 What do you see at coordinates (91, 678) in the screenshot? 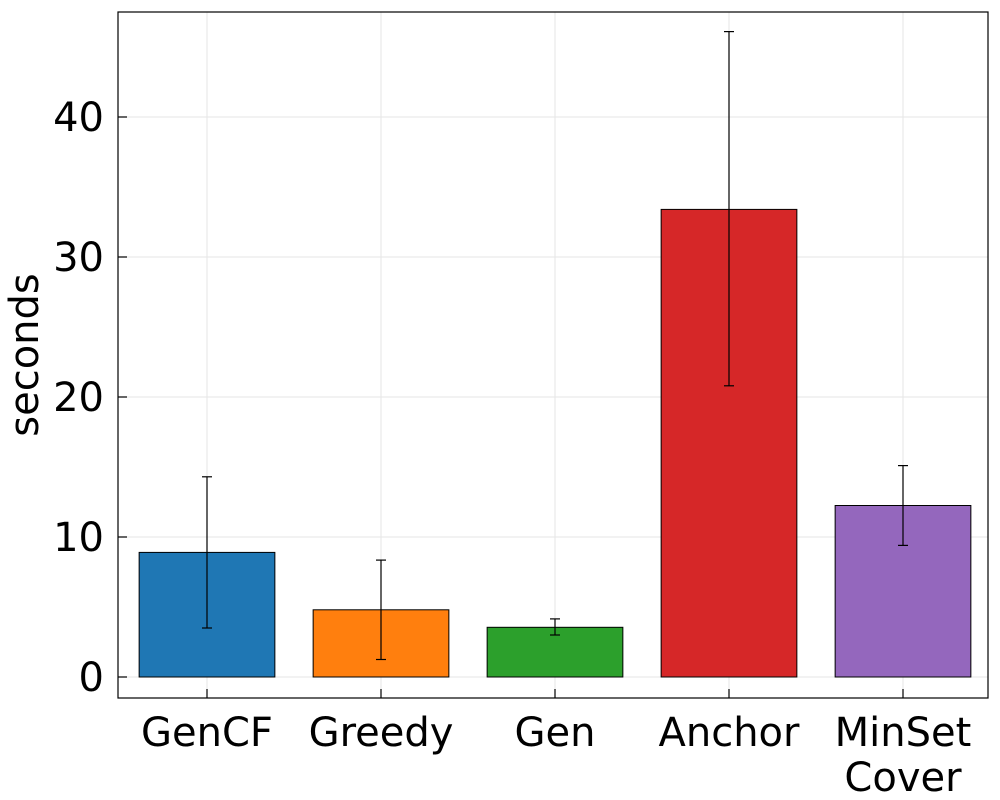
I see `y-tick-label-0: 0` at bounding box center [91, 678].